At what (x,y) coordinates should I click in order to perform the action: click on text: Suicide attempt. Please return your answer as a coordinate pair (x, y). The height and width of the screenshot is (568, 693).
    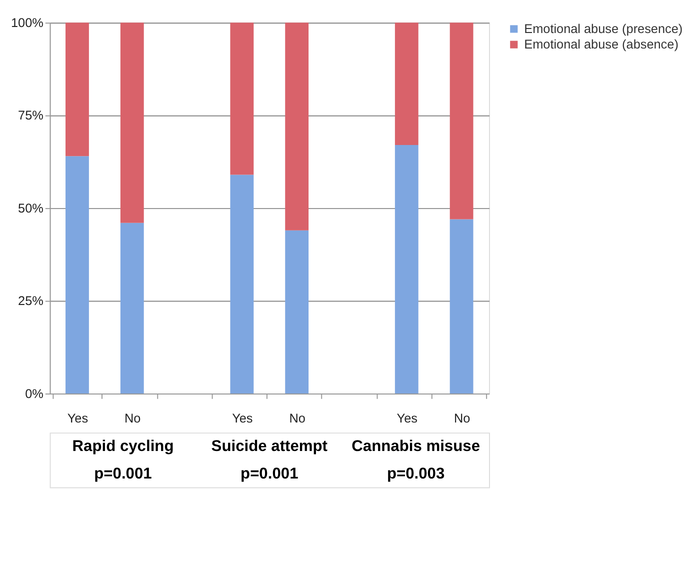
    Looking at the image, I should click on (269, 447).